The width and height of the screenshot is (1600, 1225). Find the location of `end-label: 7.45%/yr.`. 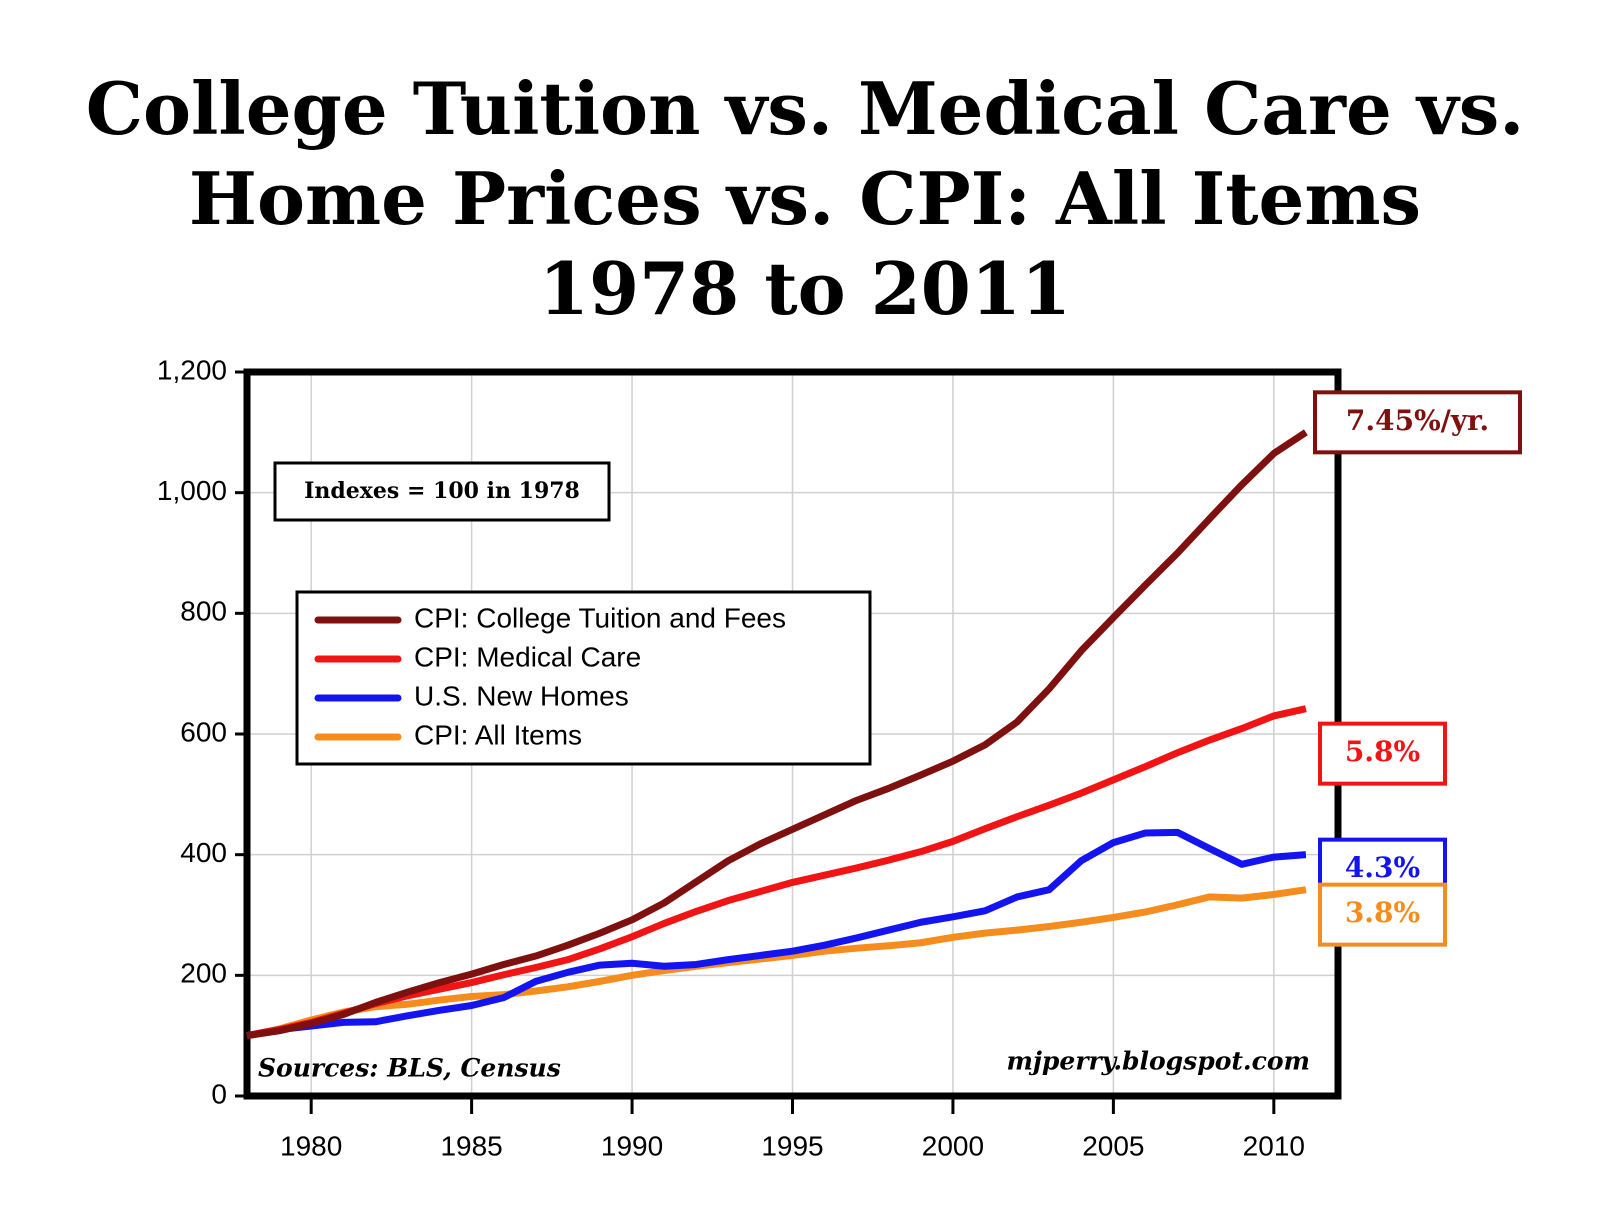

end-label: 7.45%/yr. is located at coordinates (1417, 420).